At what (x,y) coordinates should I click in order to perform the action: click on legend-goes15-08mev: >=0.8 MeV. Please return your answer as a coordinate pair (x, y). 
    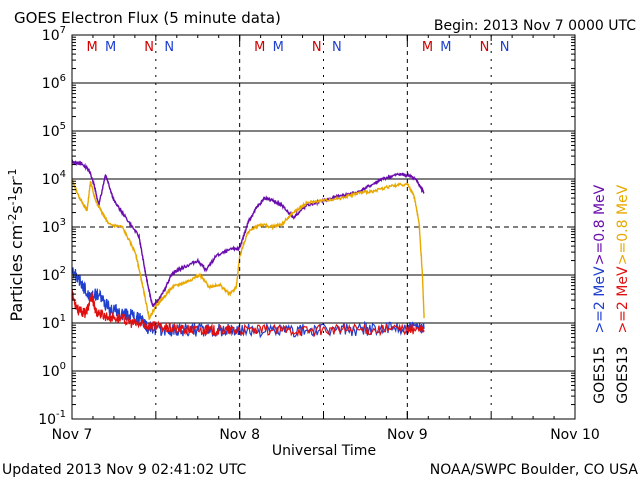
    Looking at the image, I should click on (600, 224).